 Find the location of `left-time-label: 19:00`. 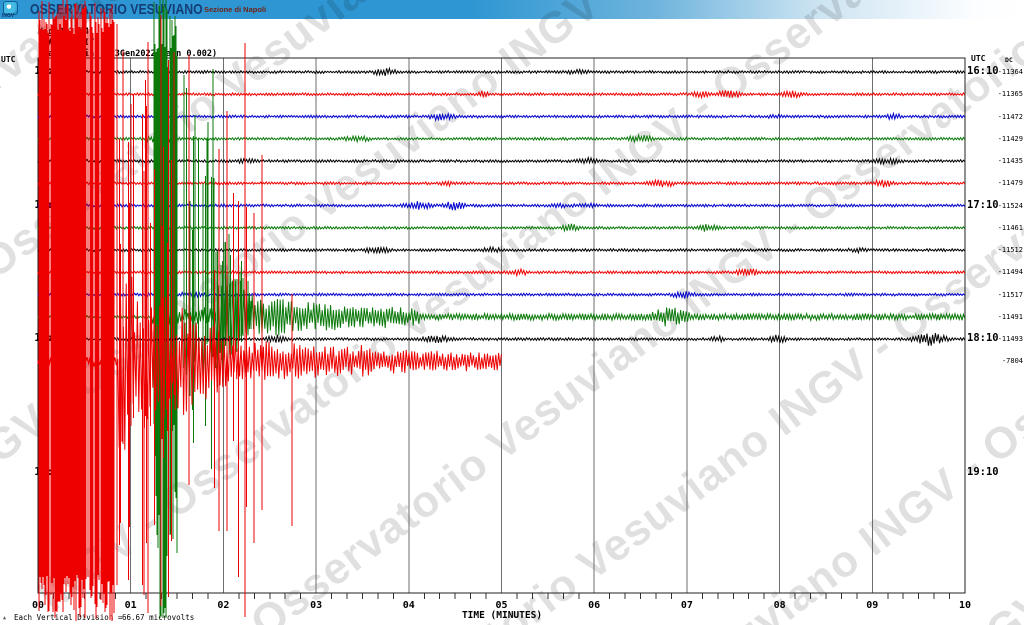

left-time-label: 19:00 is located at coordinates (50, 471).